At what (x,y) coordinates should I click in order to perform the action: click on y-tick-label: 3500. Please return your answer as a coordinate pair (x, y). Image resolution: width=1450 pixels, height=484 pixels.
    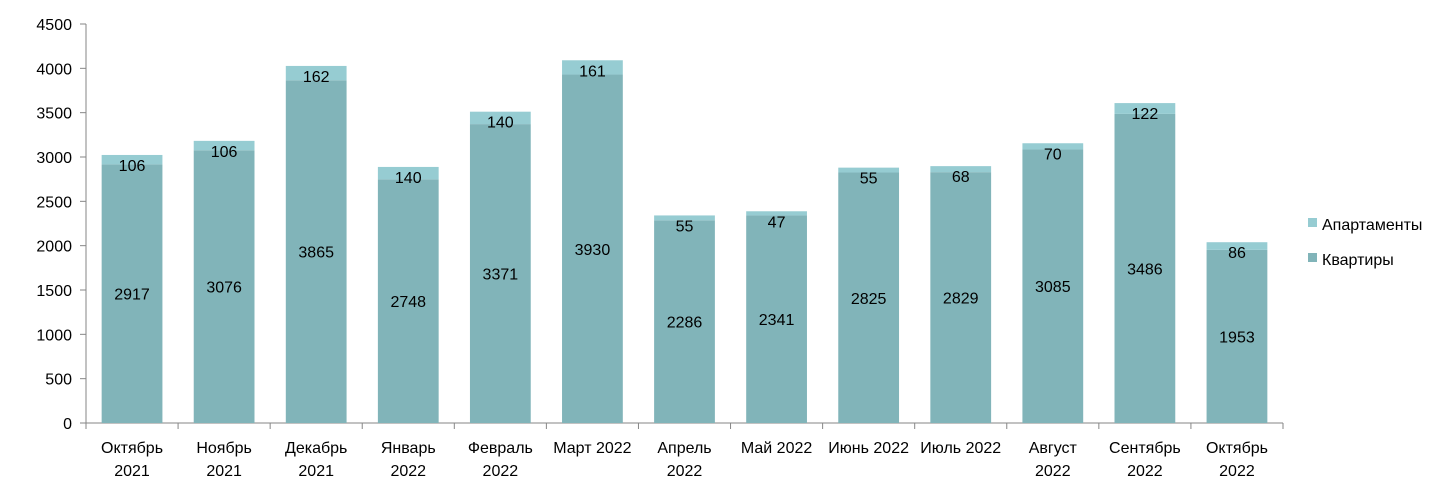
    Looking at the image, I should click on (54, 114).